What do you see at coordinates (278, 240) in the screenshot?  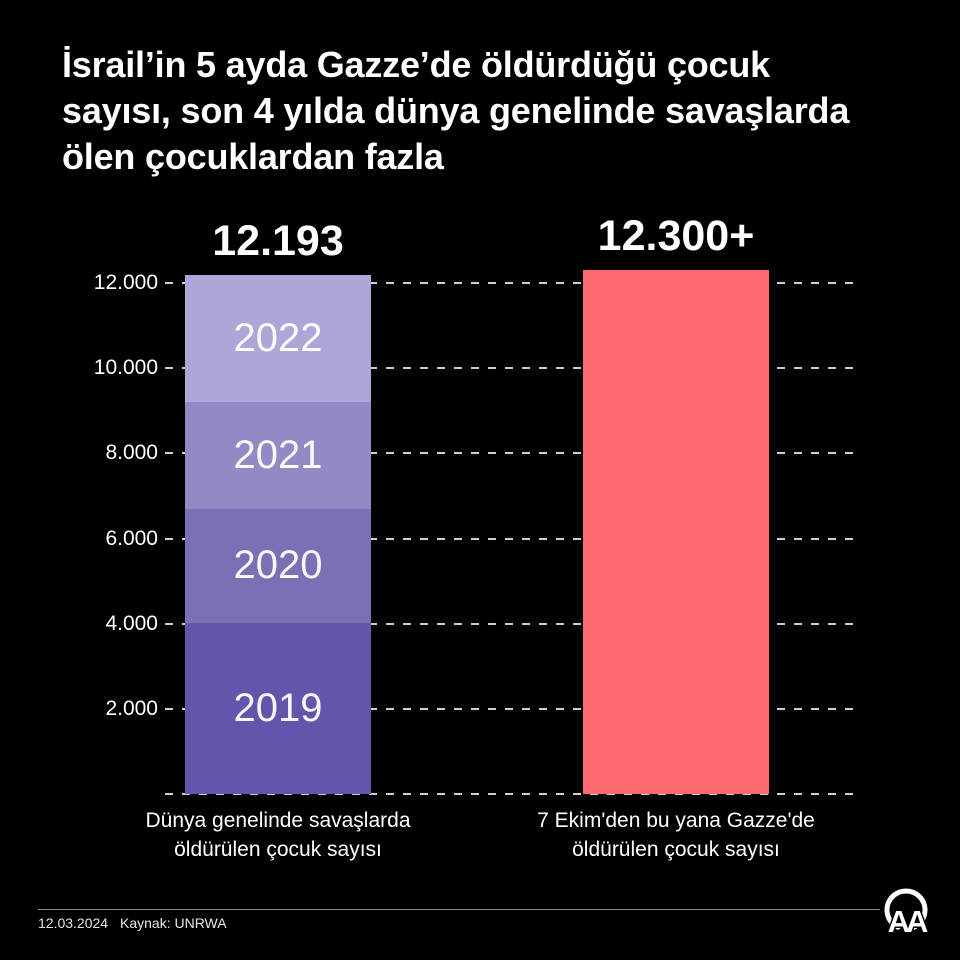 I see `bar-total-label-world-wars-last-4-years: 12.193` at bounding box center [278, 240].